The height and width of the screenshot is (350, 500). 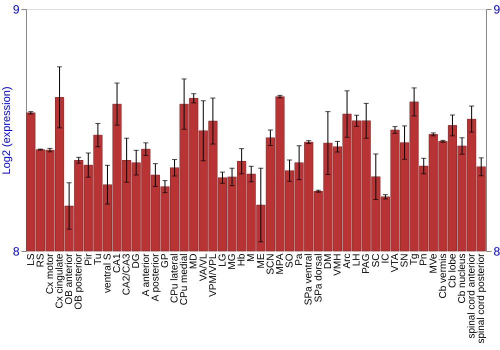 I want to click on x-tick-label: DM, so click(x=328, y=262).